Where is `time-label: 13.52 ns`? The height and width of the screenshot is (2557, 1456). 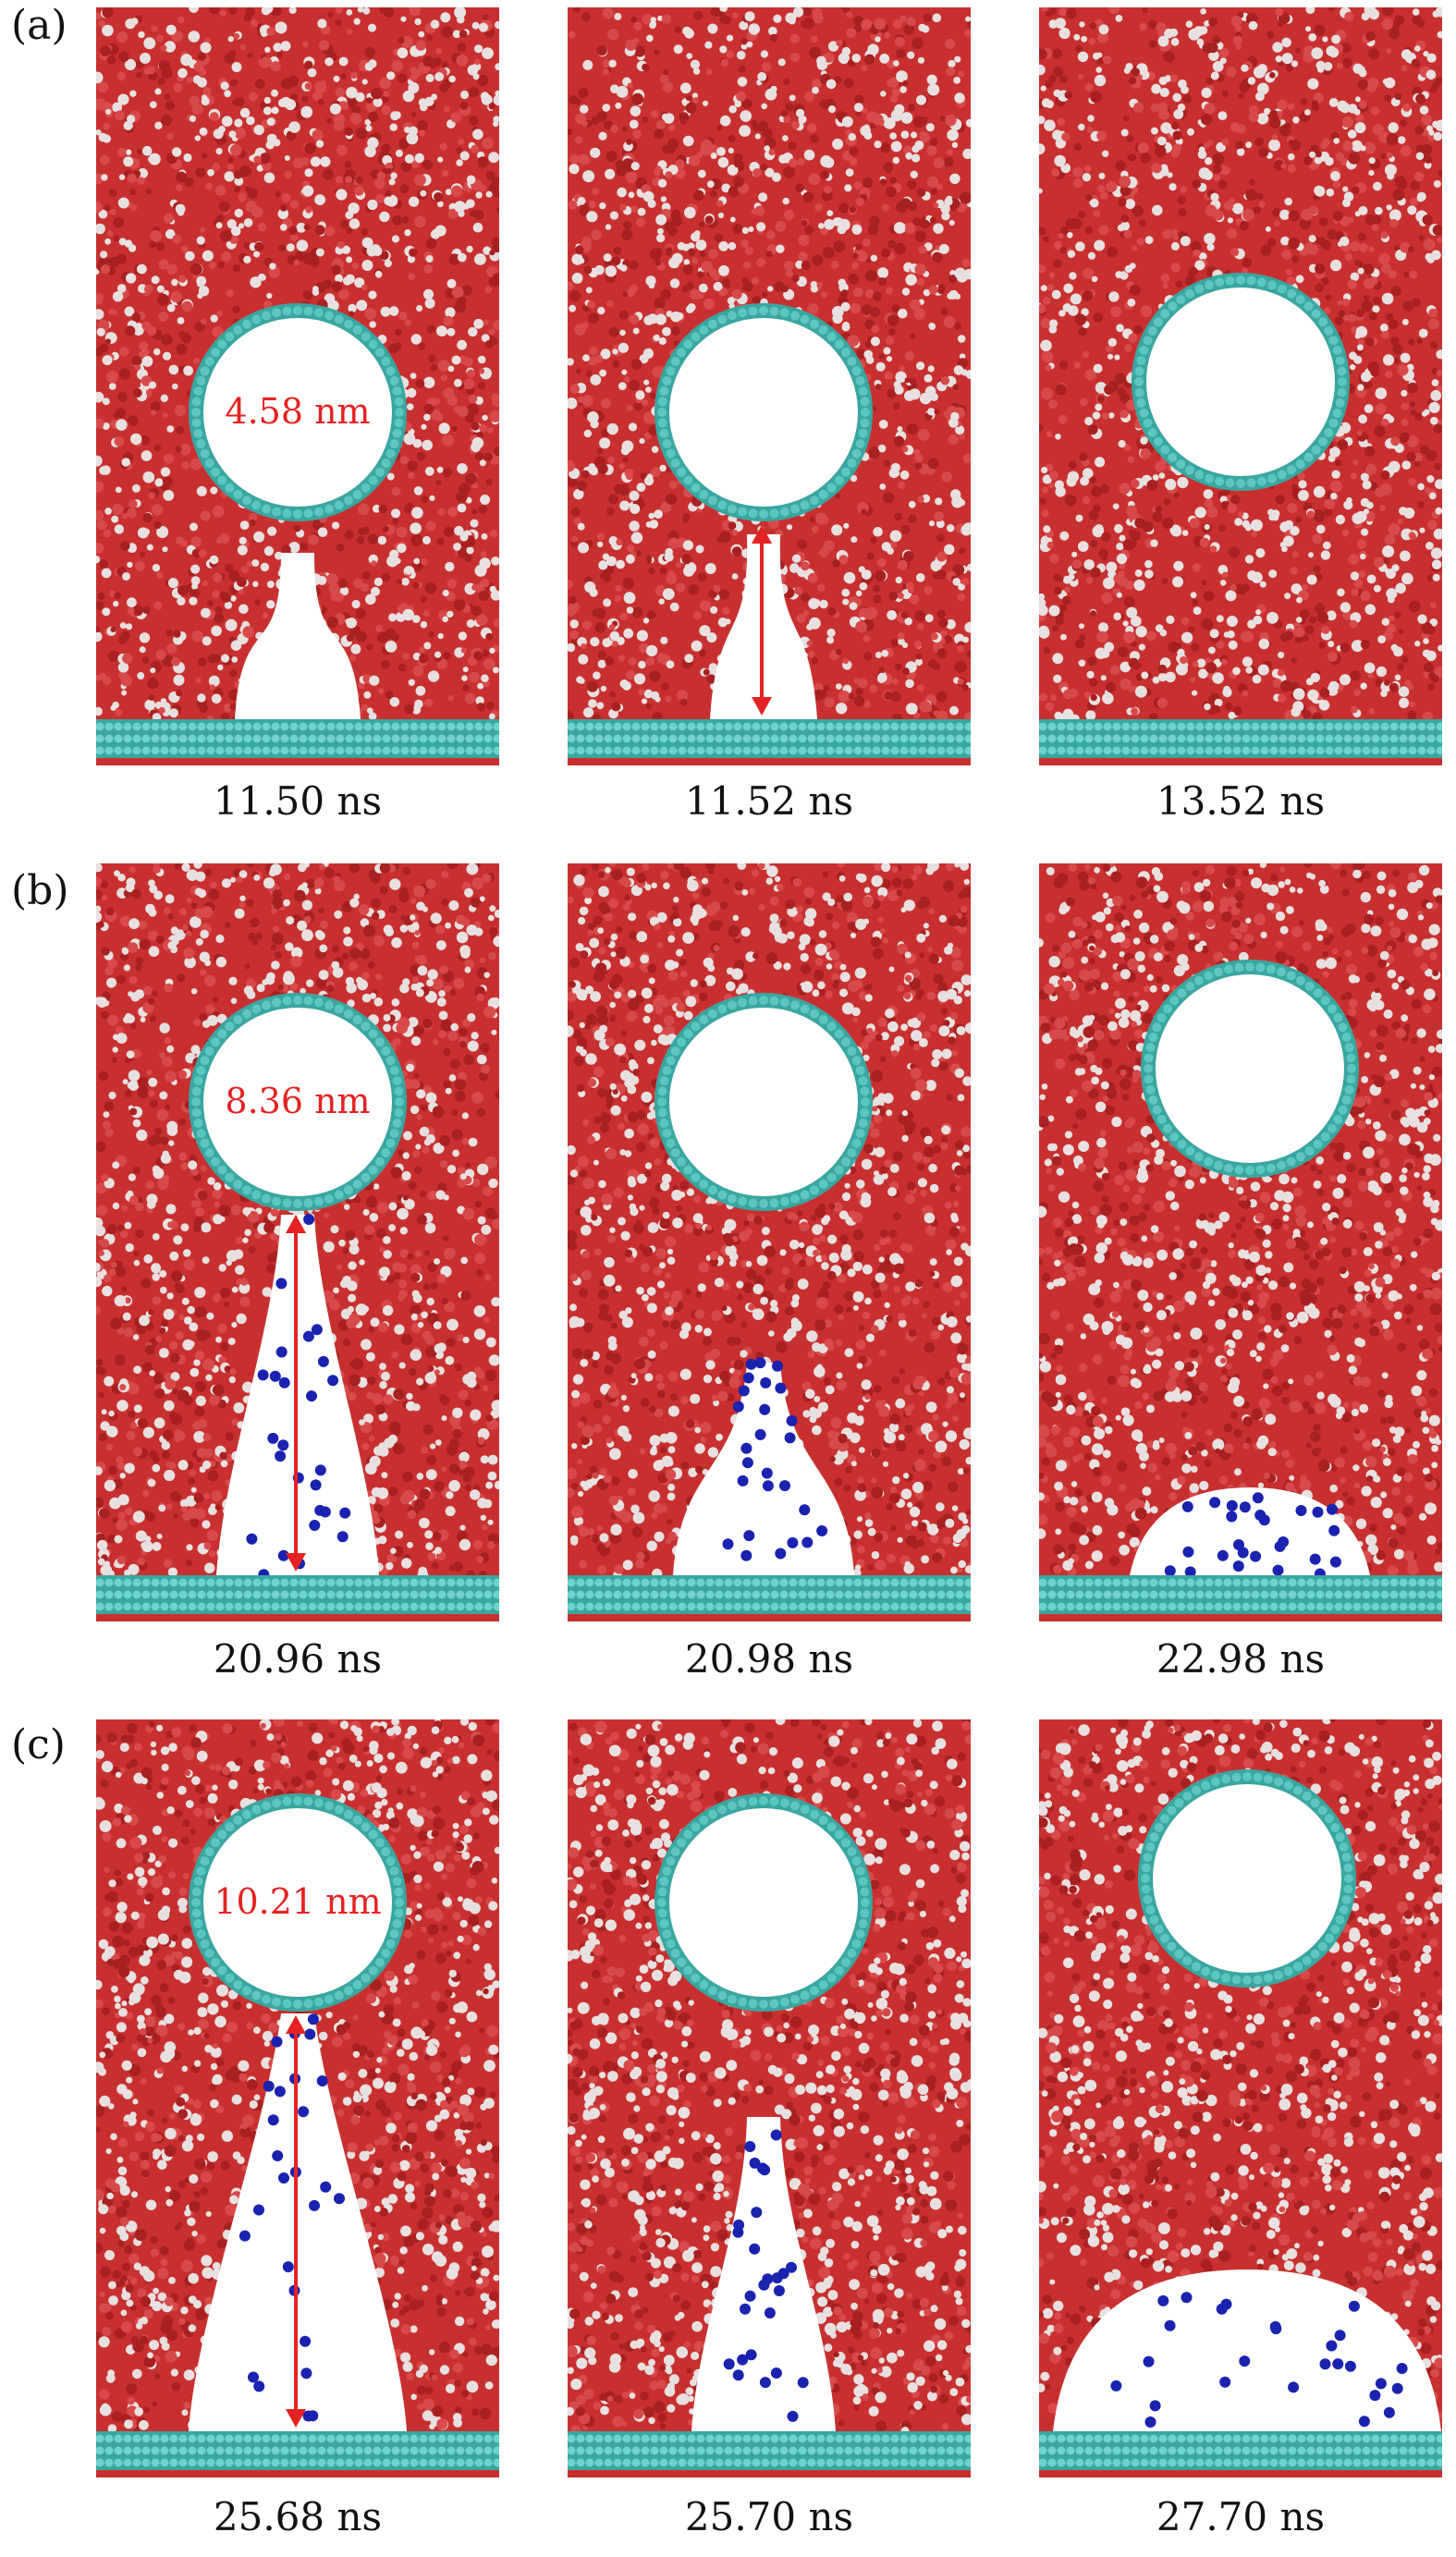 time-label: 13.52 ns is located at coordinates (1241, 801).